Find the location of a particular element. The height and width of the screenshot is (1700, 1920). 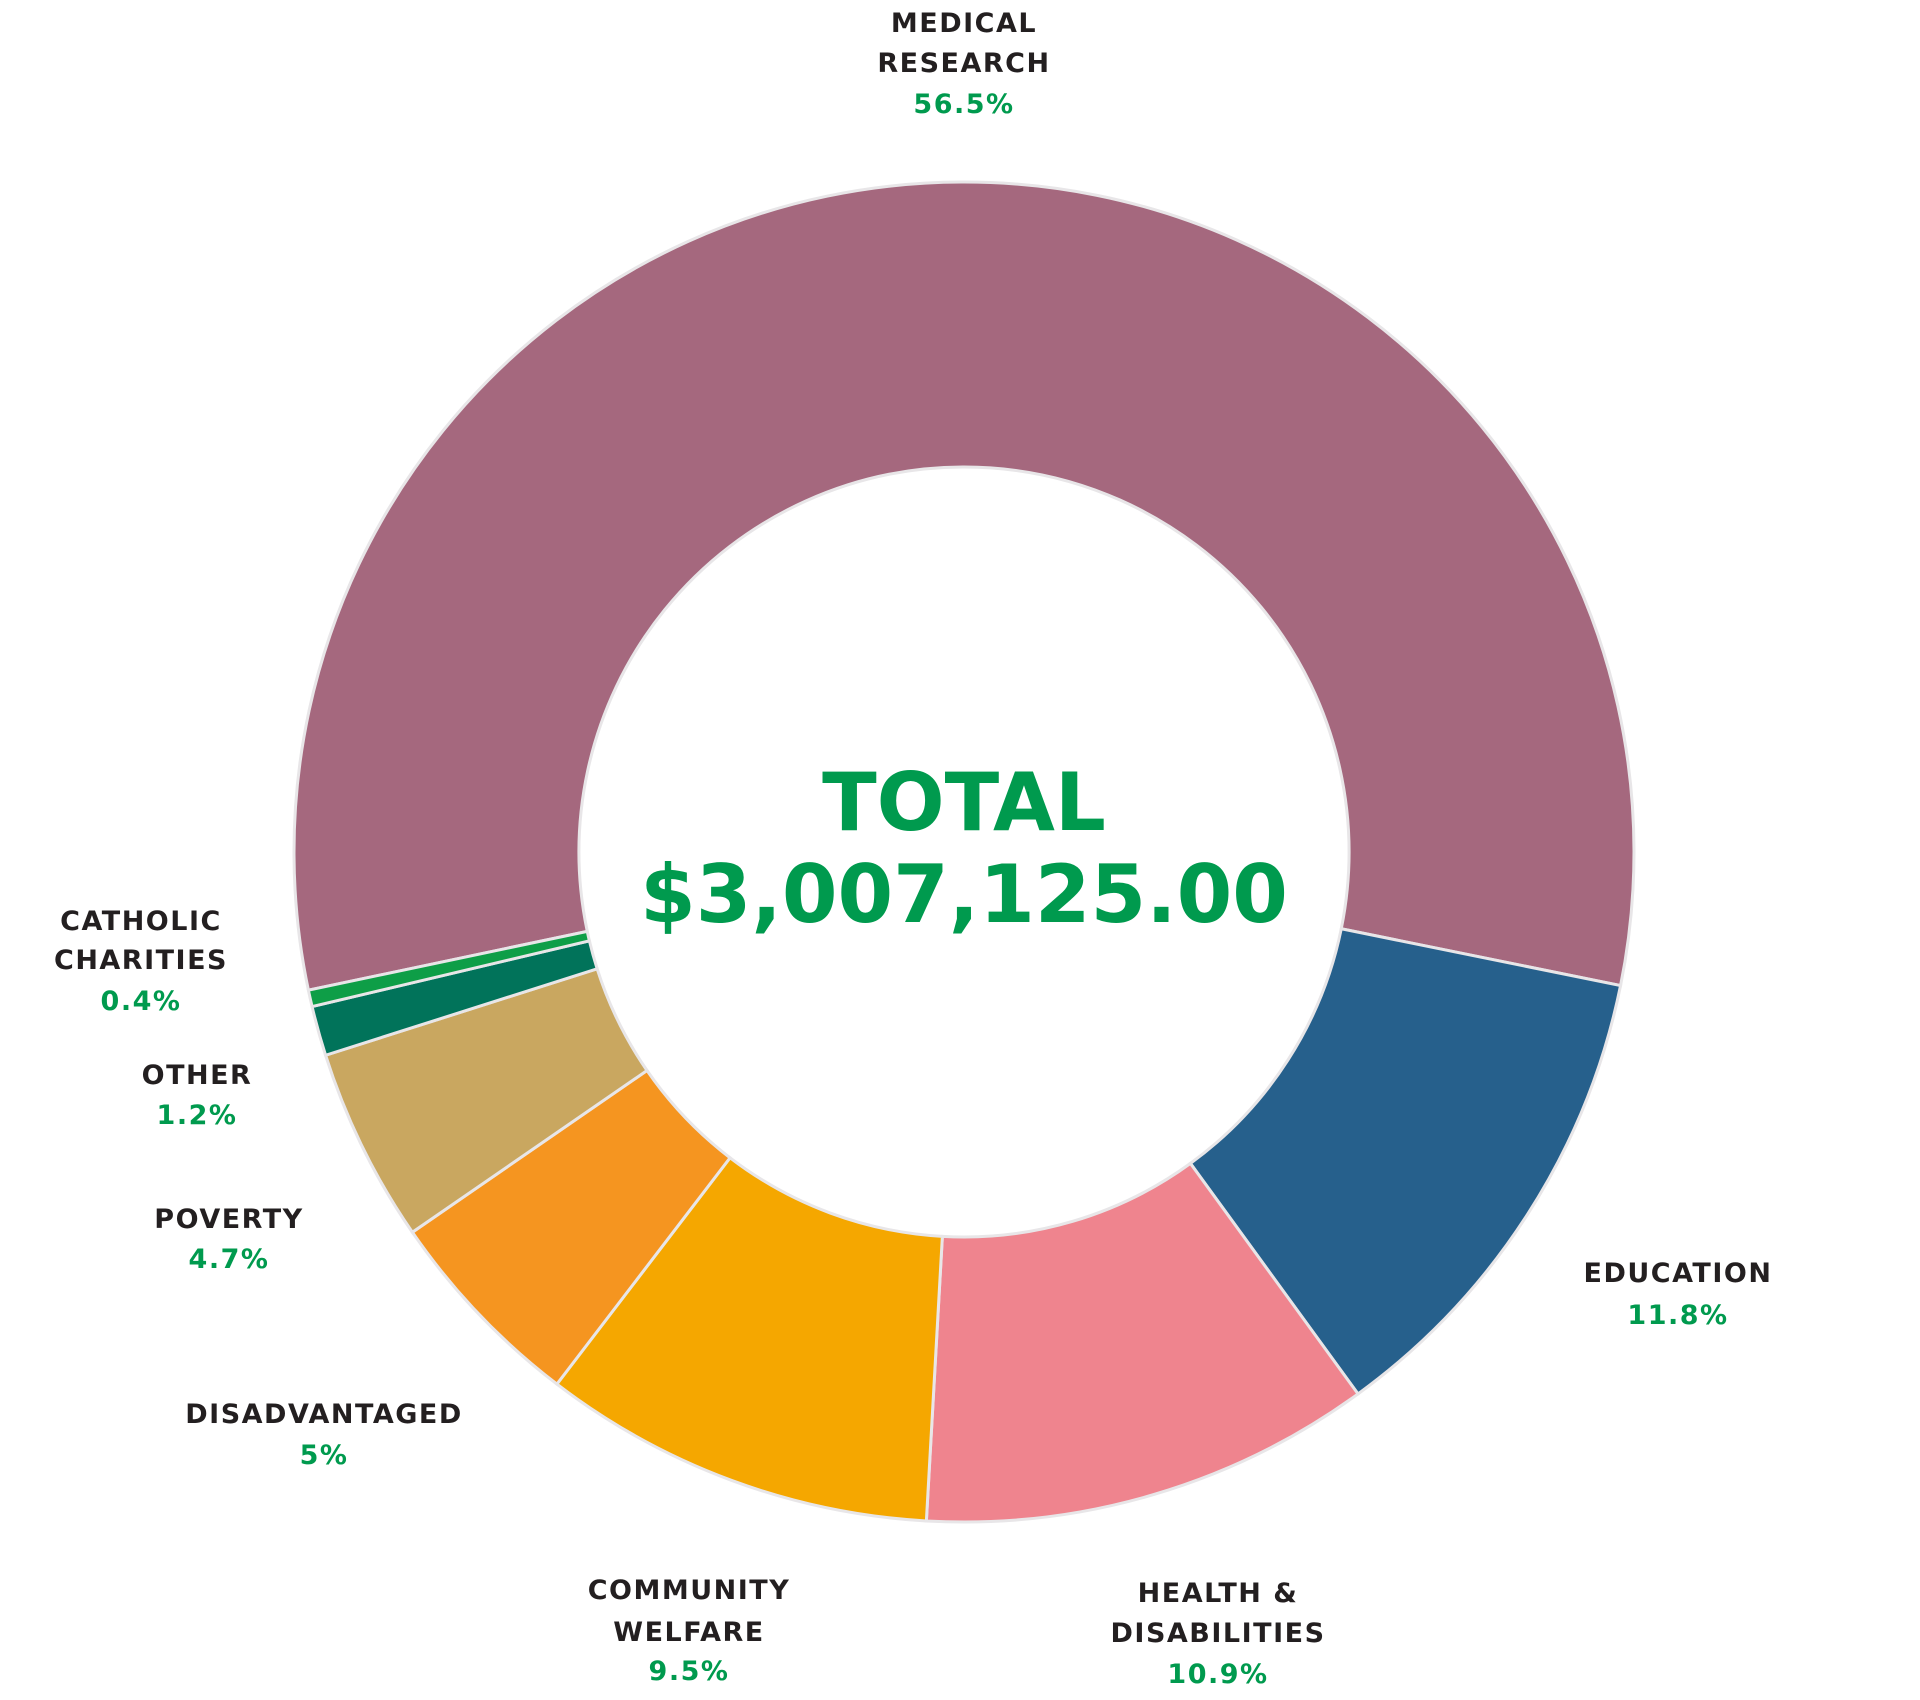

slice-percent-label: 5% is located at coordinates (324, 1455).